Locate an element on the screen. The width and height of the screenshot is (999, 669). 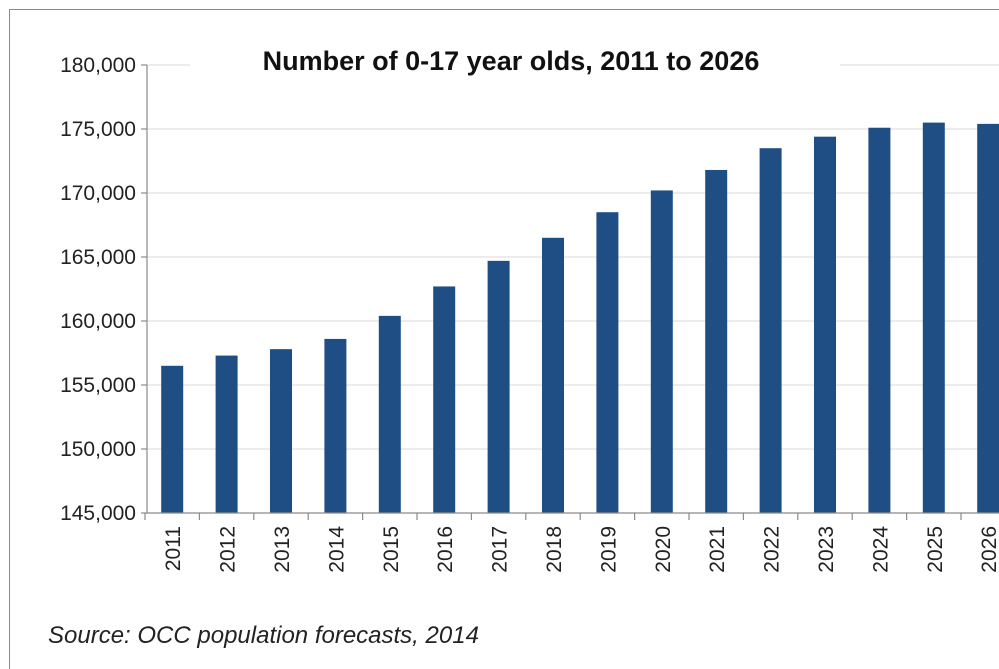
x-tick-label: 2025 is located at coordinates (935, 549).